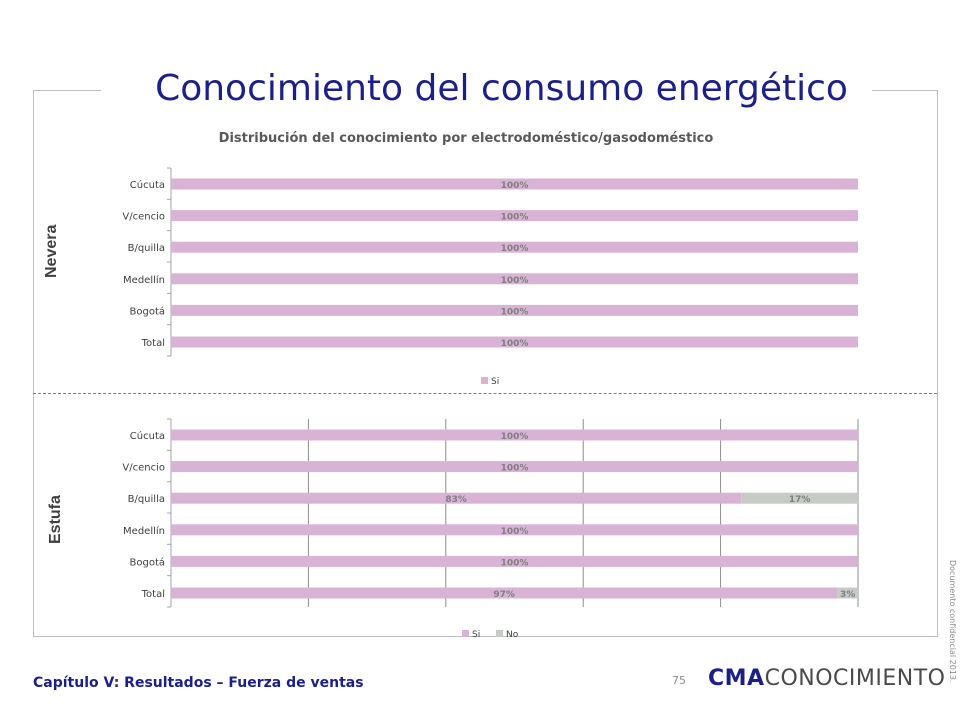  What do you see at coordinates (952, 621) in the screenshot?
I see `confidential-note: Documento confidencial 2013.` at bounding box center [952, 621].